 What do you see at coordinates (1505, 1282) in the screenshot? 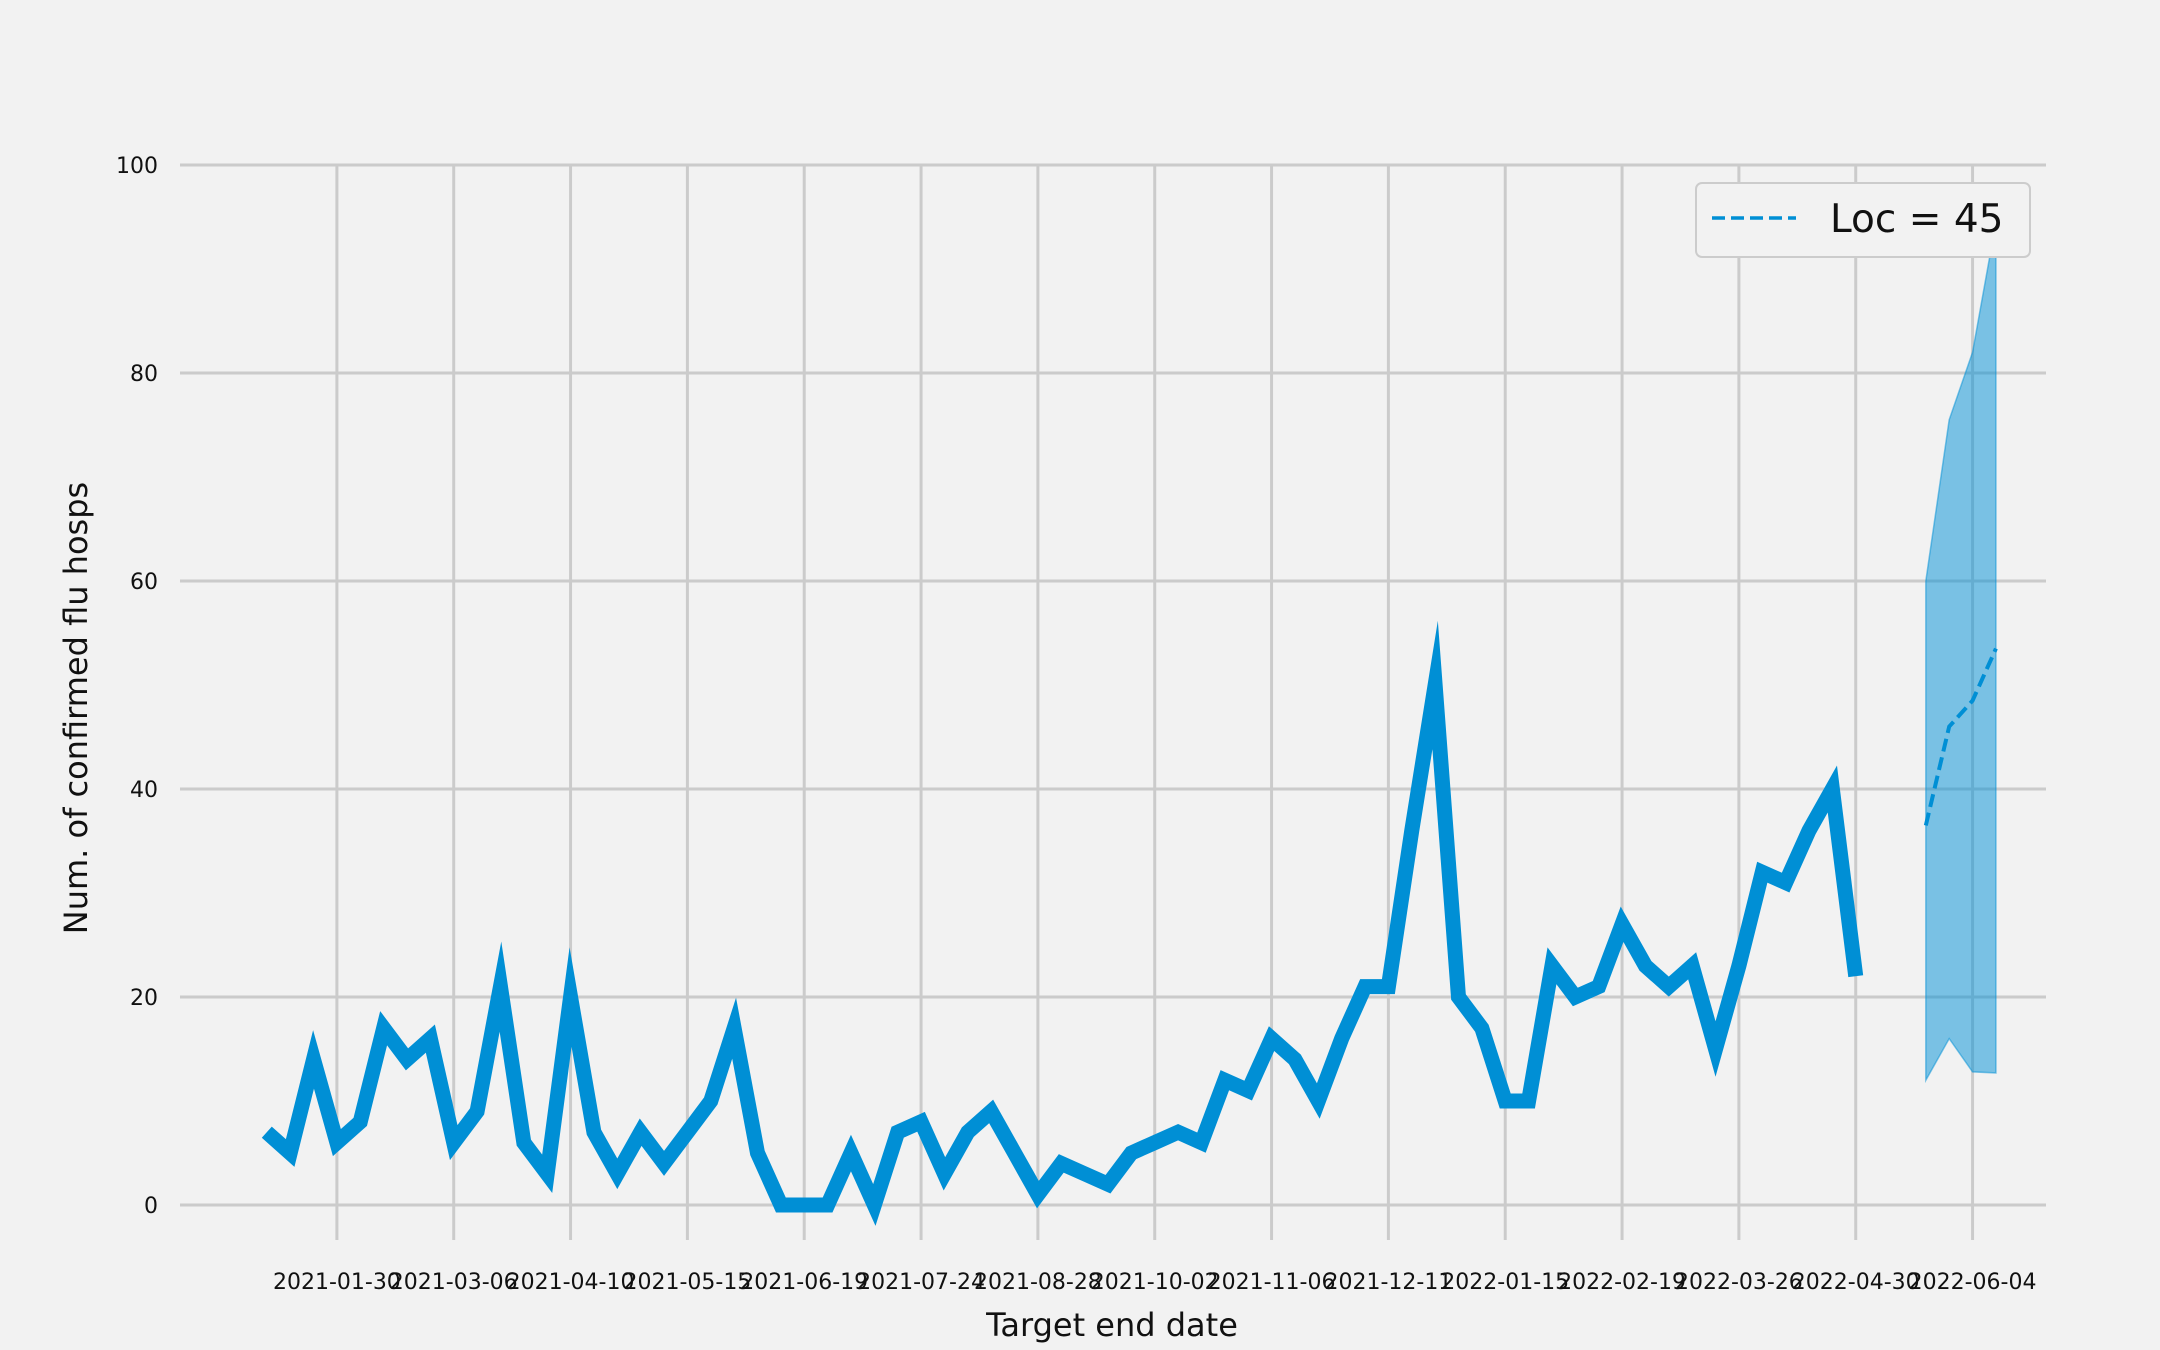
I see `x-tick-label: 2022-01-15` at bounding box center [1505, 1282].